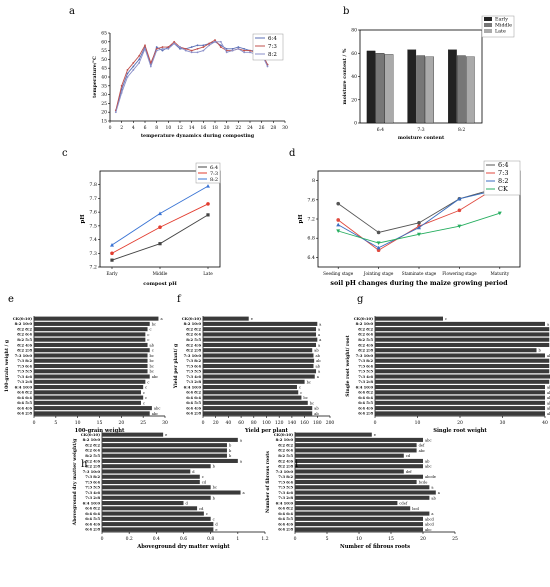 Image resolution: width=550 pixels, height=587 pixels. I want to click on x-tick-label: 25, so click(455, 539).